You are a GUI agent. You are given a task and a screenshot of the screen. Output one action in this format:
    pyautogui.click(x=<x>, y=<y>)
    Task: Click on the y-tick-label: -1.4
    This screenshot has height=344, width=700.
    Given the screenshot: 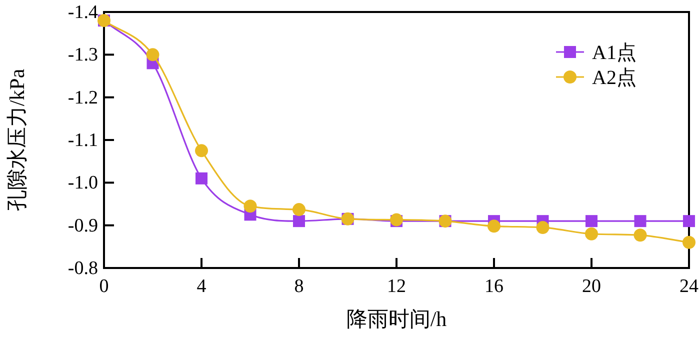 What is the action you would take?
    pyautogui.click(x=83, y=12)
    